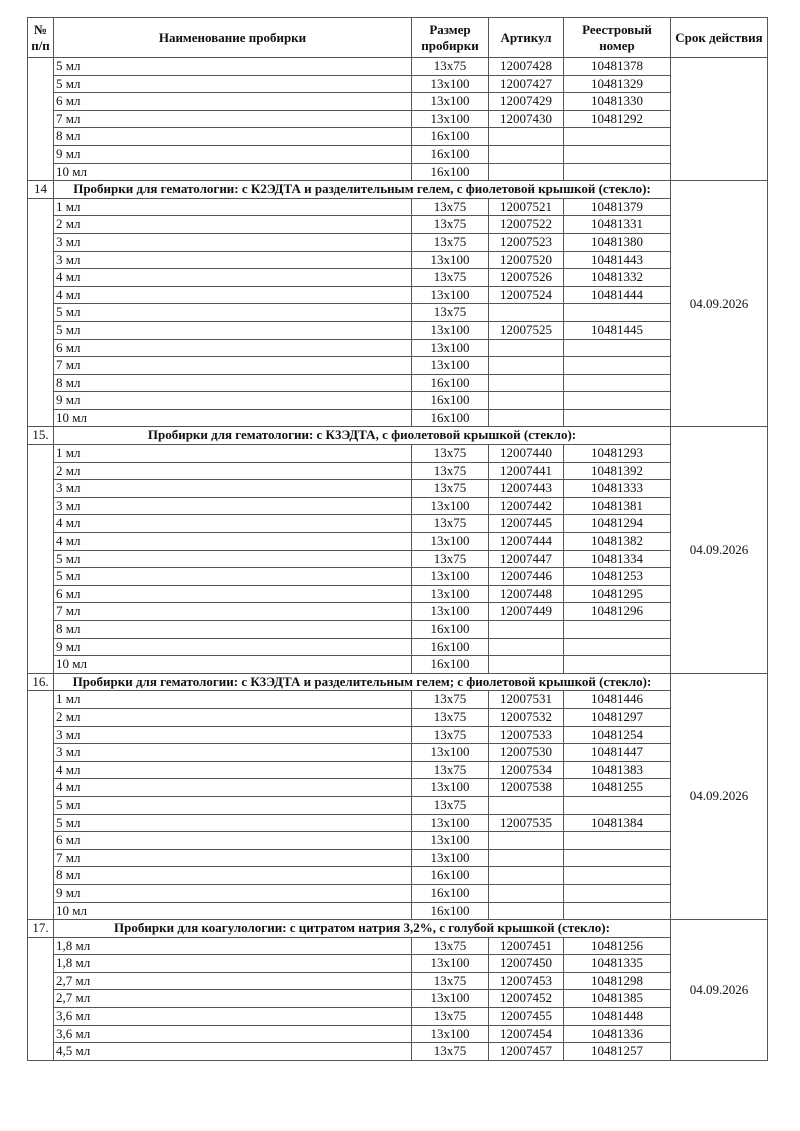 This screenshot has height=1131, width=800. Describe the element at coordinates (617, 524) in the screenshot. I see `tube-registry: 10481294` at that location.